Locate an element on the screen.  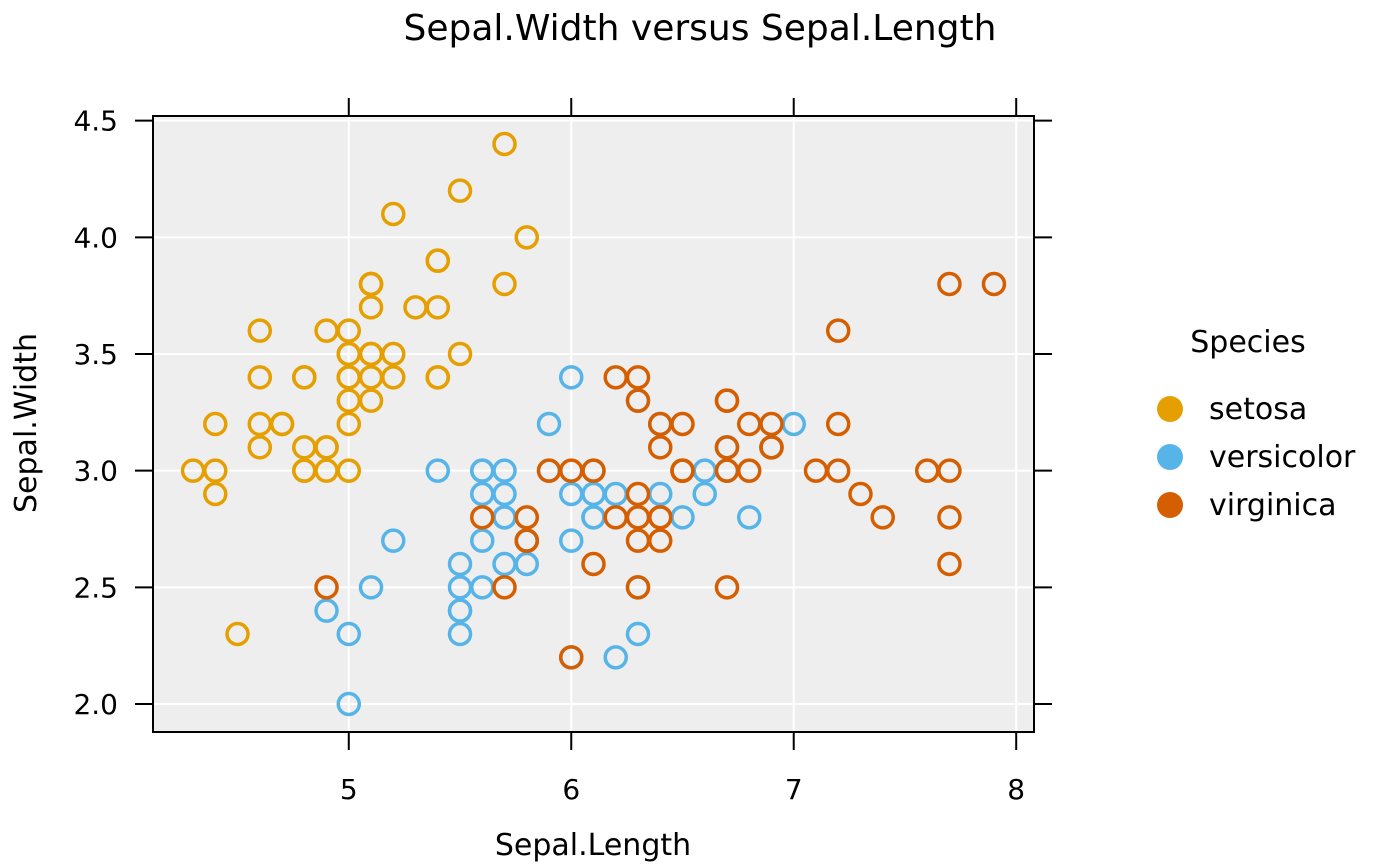
y-tick-label: 2.0 is located at coordinates (95, 704).